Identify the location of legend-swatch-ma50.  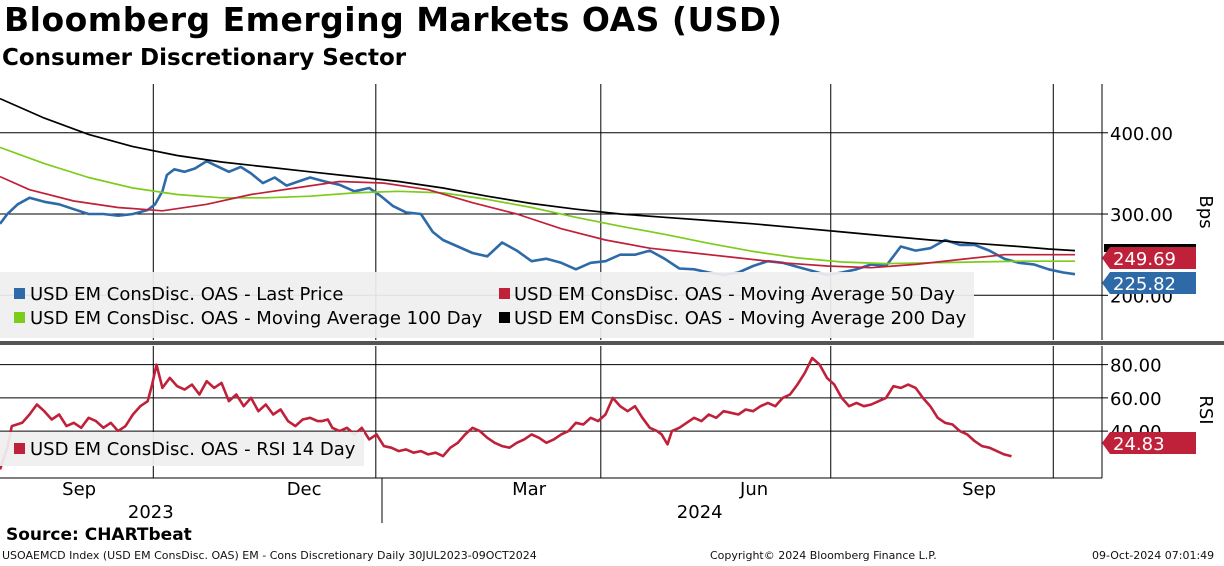
(504, 293).